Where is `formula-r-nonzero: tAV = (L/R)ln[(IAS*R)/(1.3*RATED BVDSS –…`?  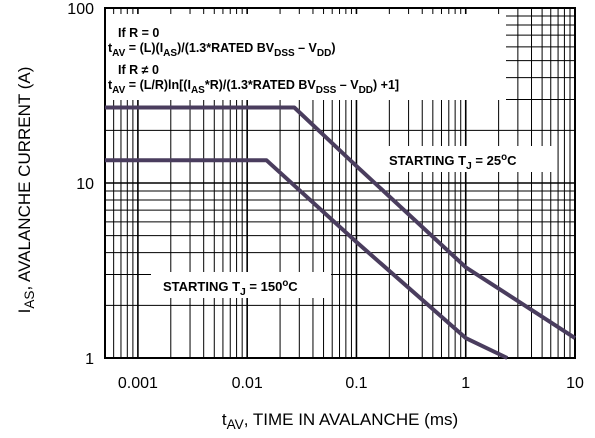 formula-r-nonzero: tAV = (L/R)ln[(IAS*R)/(1.3*RATED BVDSS –… is located at coordinates (253, 87).